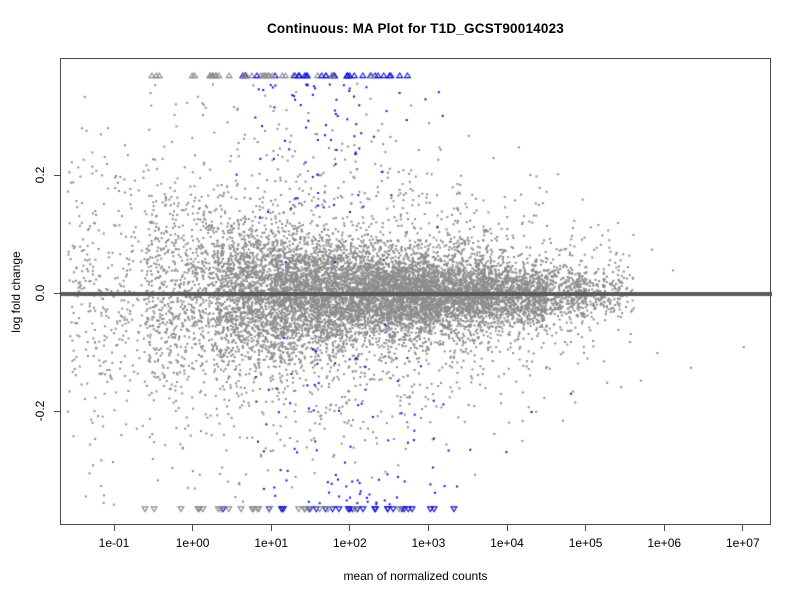 The image size is (800, 600). I want to click on y-tick-label: -0.2, so click(40, 411).